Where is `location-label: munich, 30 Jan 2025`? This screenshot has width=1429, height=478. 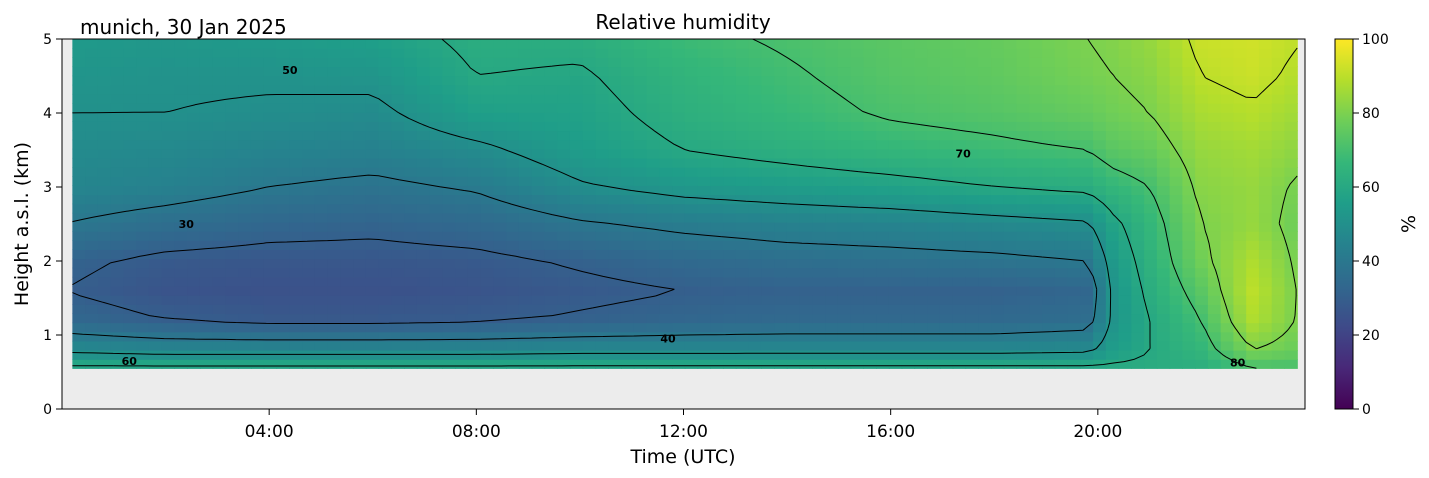
location-label: munich, 30 Jan 2025 is located at coordinates (183, 27).